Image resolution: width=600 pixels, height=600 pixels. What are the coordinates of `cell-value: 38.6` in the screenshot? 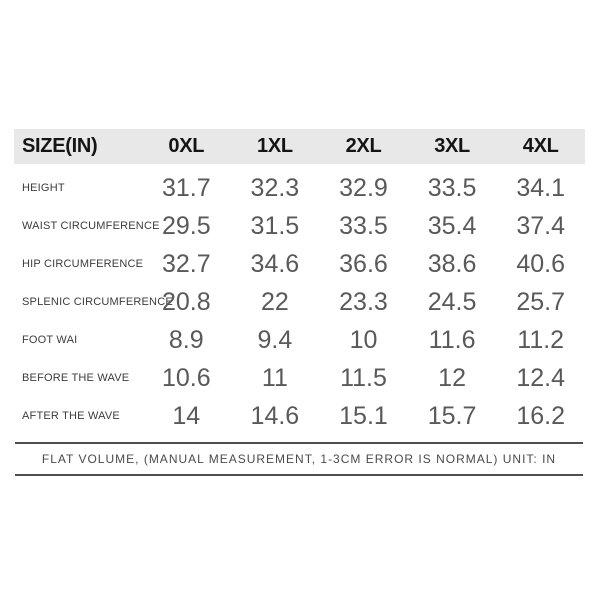 It's located at (452, 263).